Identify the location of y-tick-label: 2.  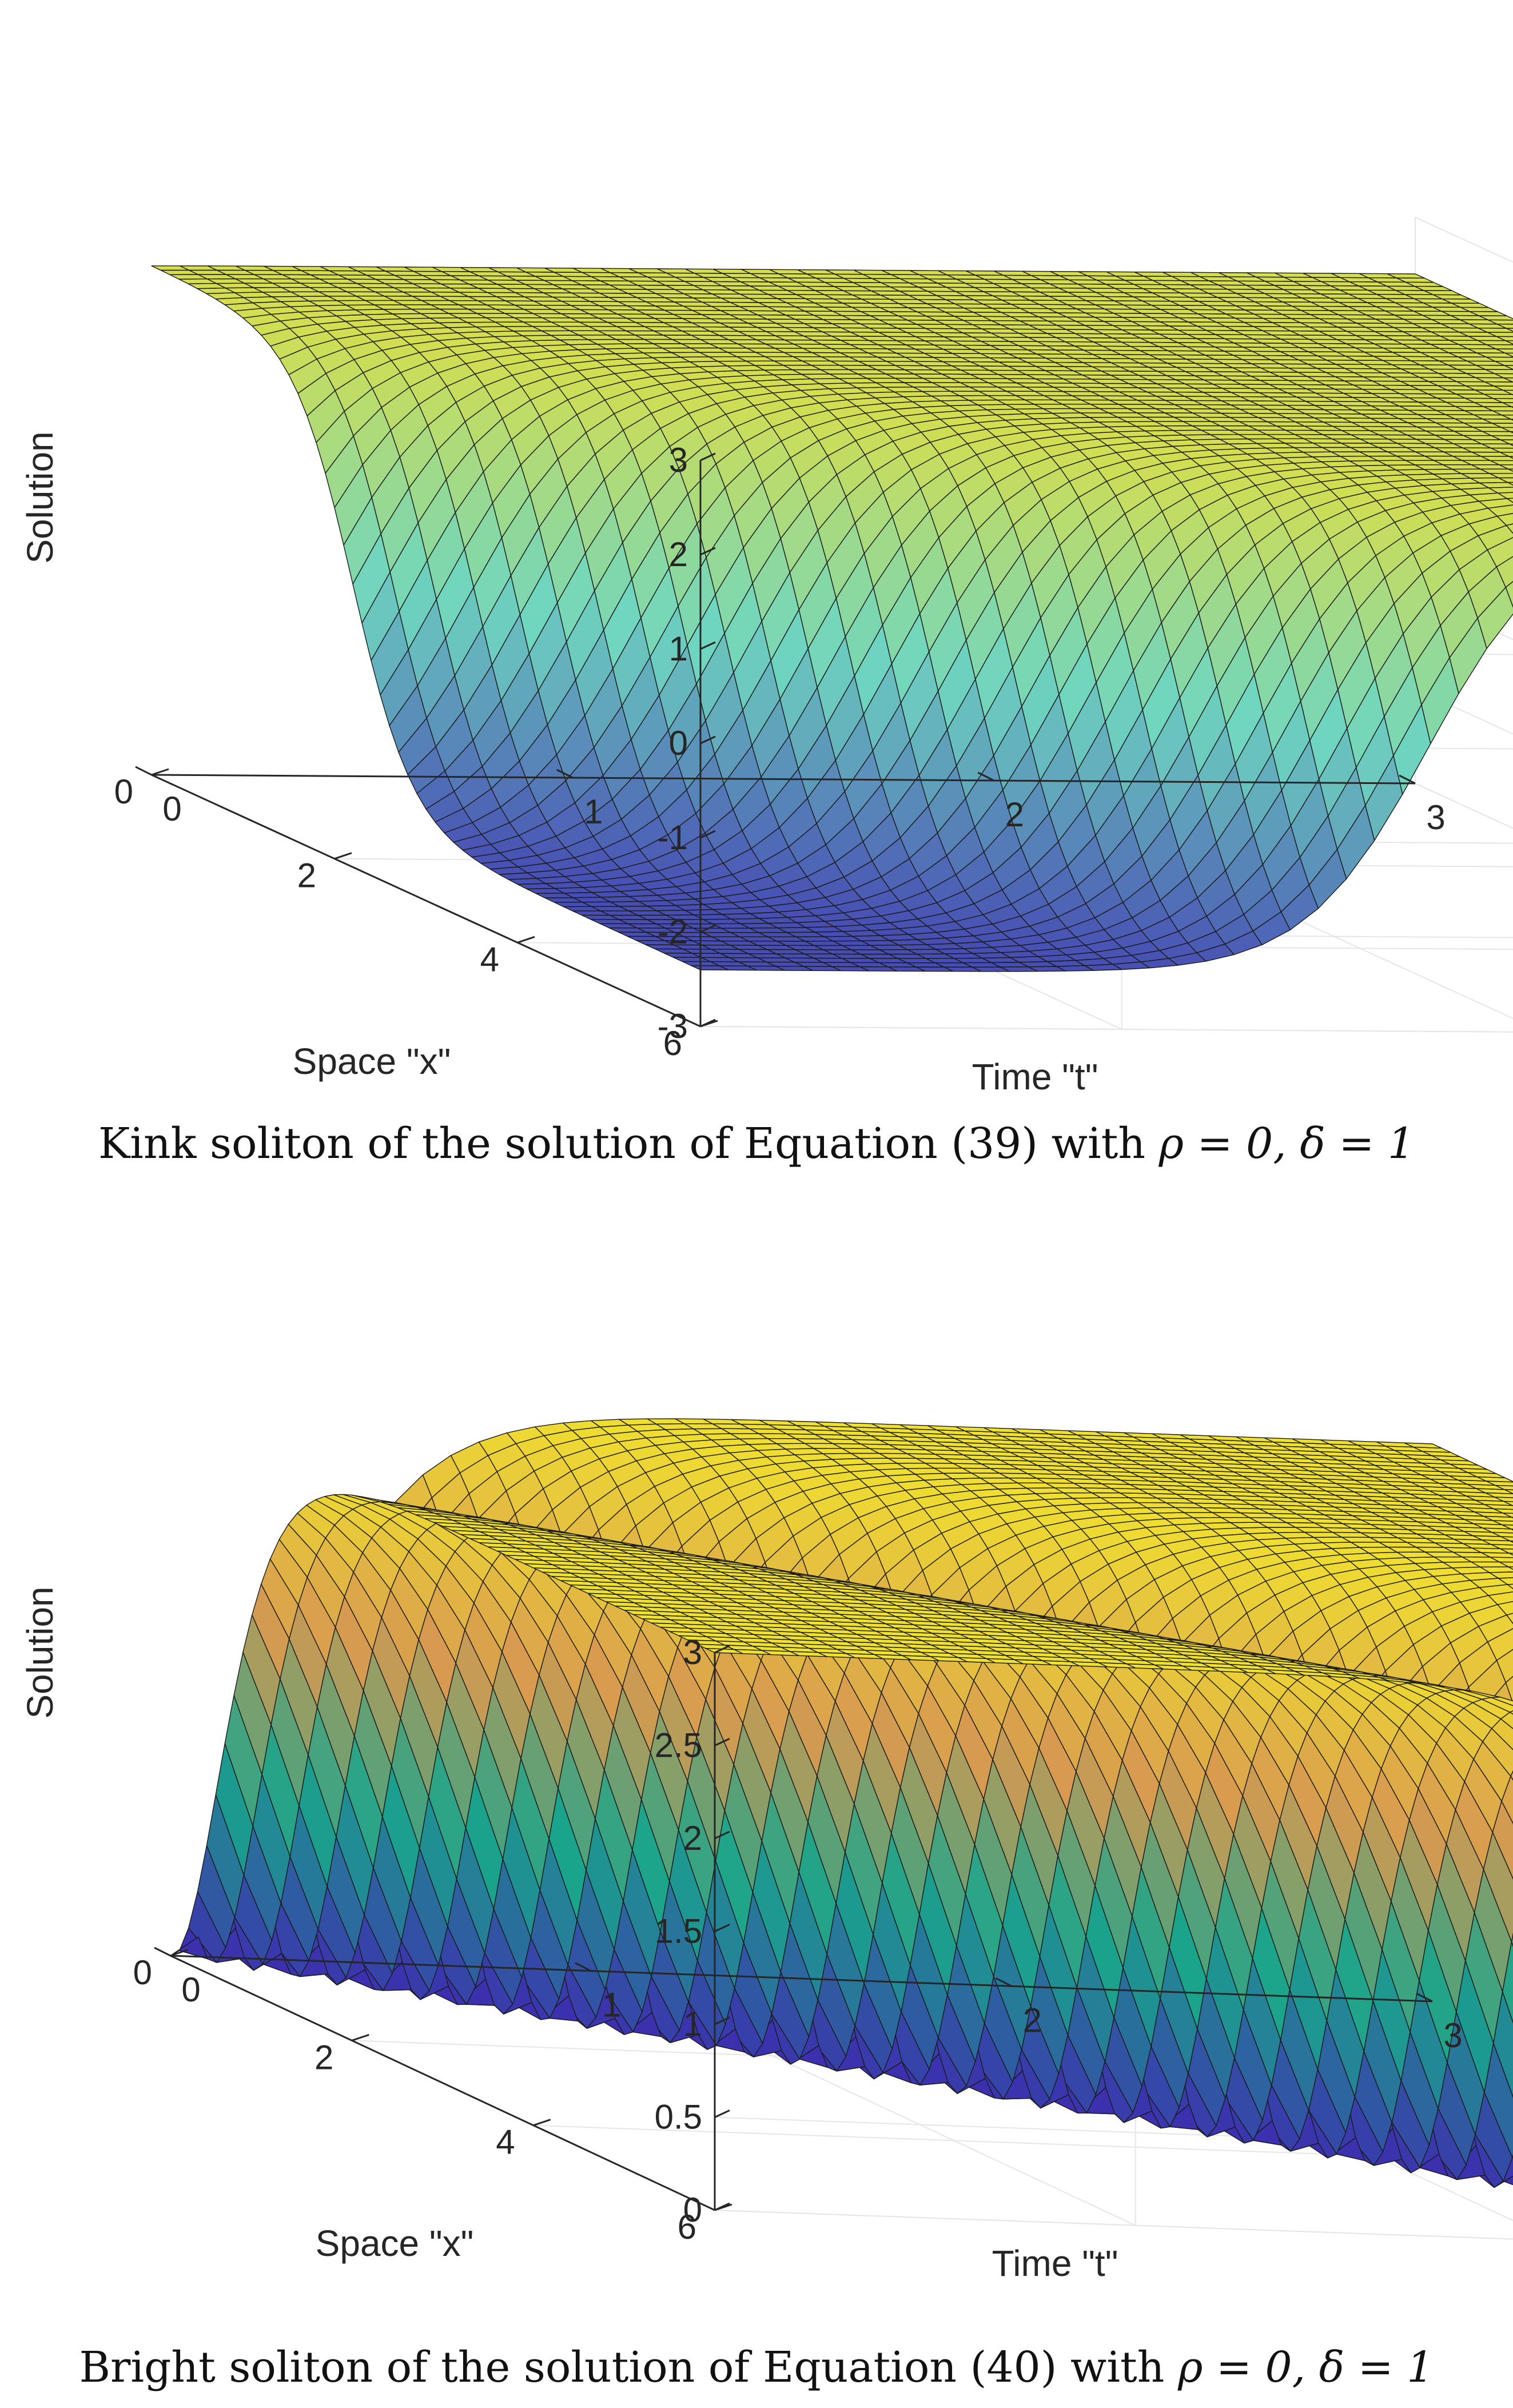
(1014, 814).